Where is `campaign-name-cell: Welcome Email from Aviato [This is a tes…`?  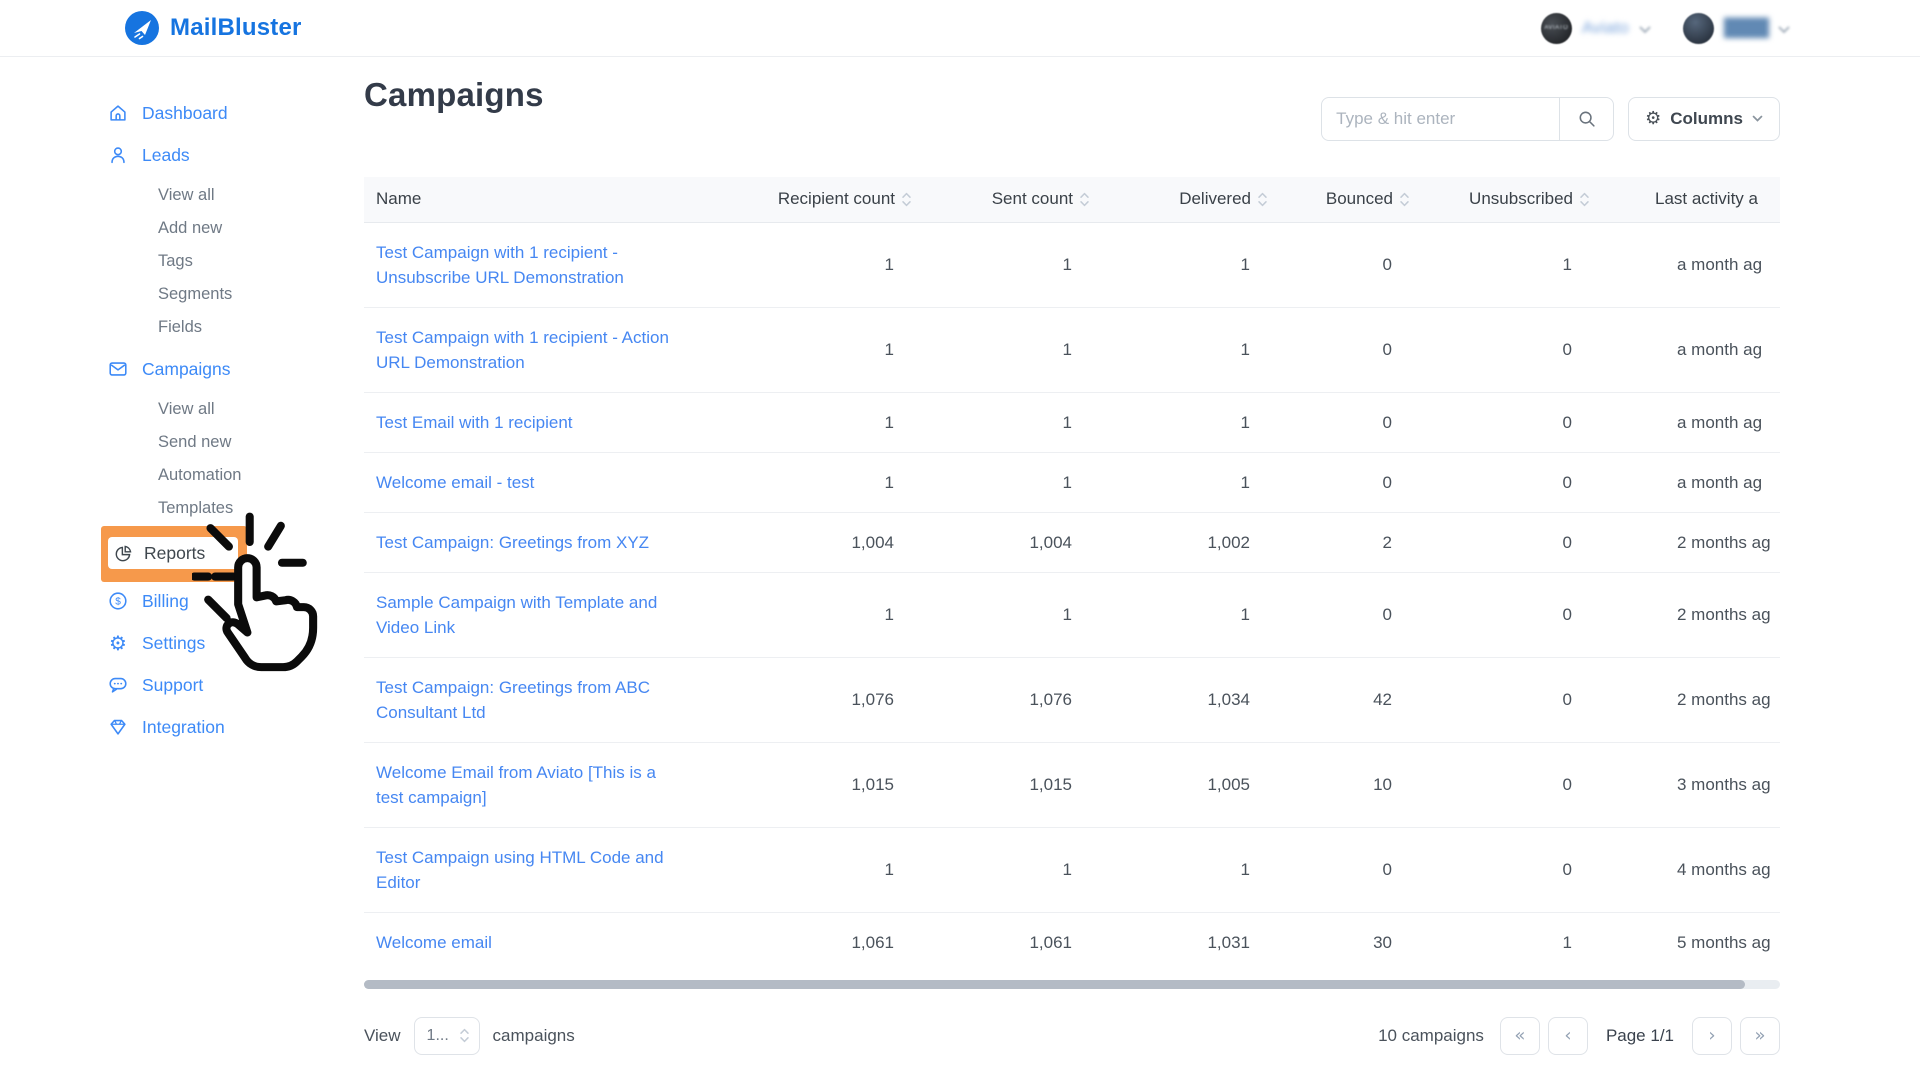
campaign-name-cell: Welcome Email from Aviato [This is a tes… is located at coordinates (552, 784).